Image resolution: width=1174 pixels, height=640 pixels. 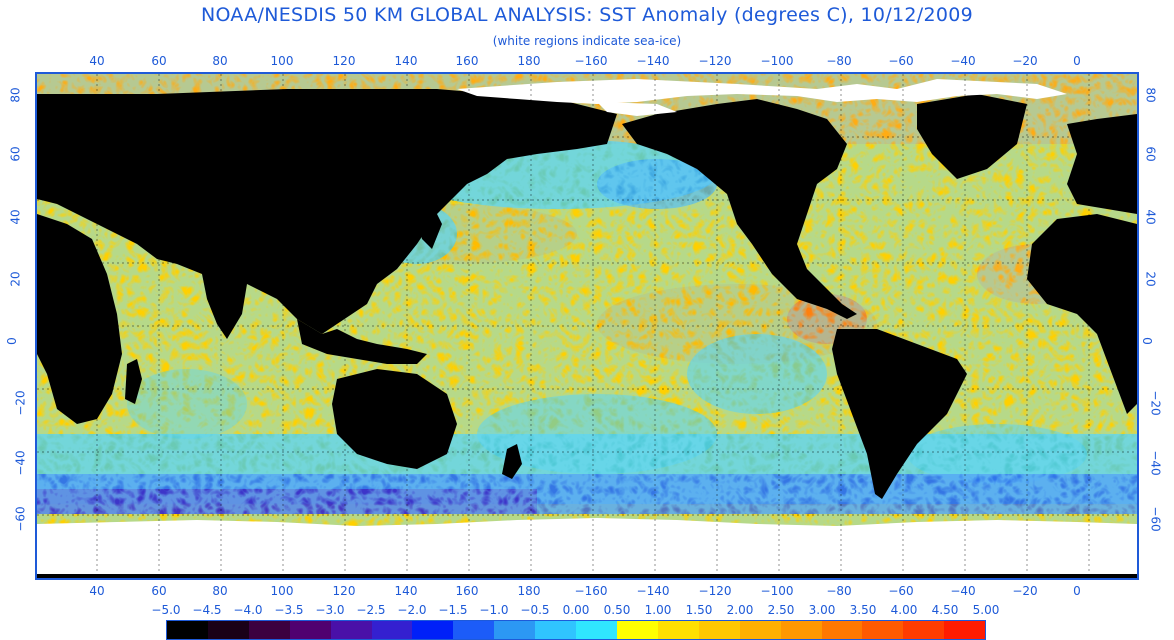 I want to click on longitude-label: −60, so click(x=901, y=61).